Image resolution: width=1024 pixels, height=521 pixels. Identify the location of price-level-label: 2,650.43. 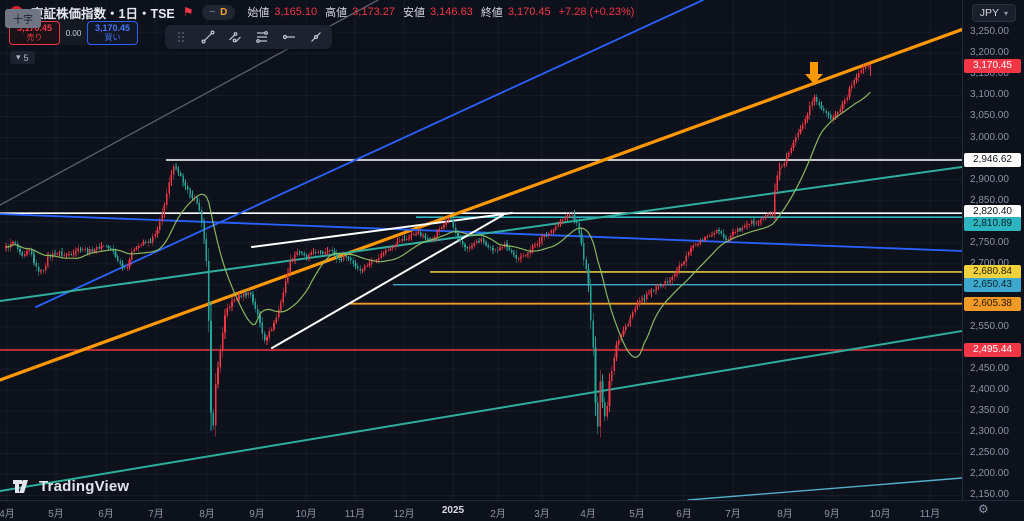
(992, 284).